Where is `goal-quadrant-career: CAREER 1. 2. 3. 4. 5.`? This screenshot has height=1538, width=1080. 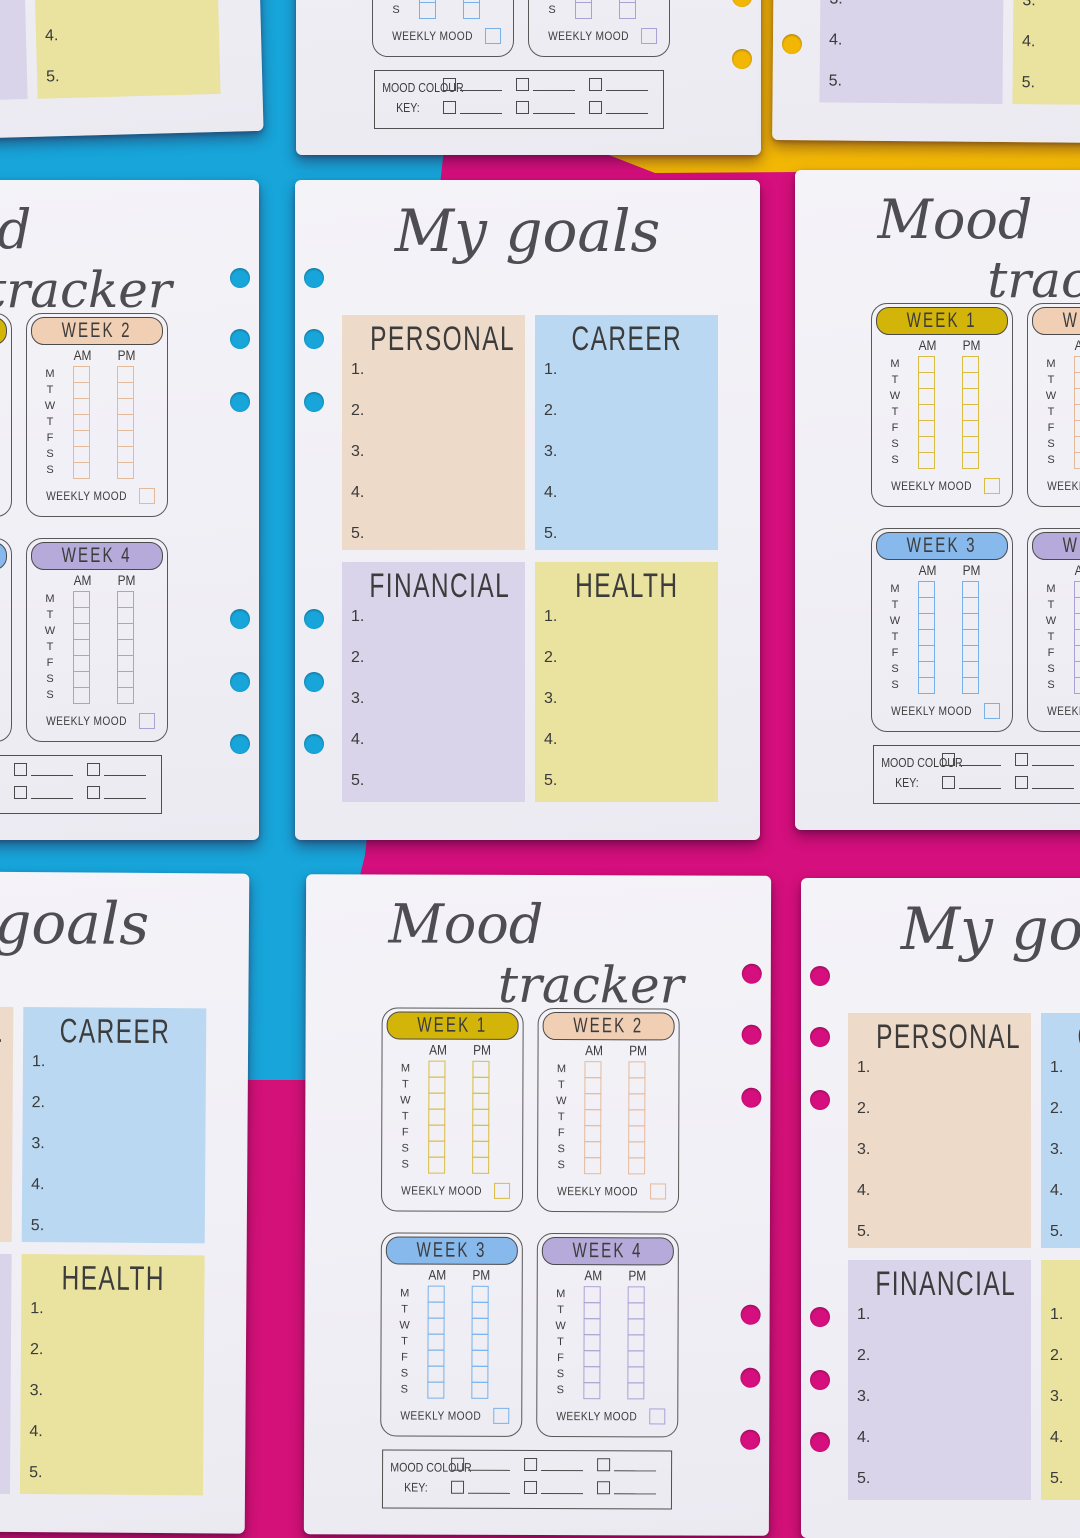
goal-quadrant-career: CAREER 1. 2. 3. 4. 5. is located at coordinates (1060, 1130).